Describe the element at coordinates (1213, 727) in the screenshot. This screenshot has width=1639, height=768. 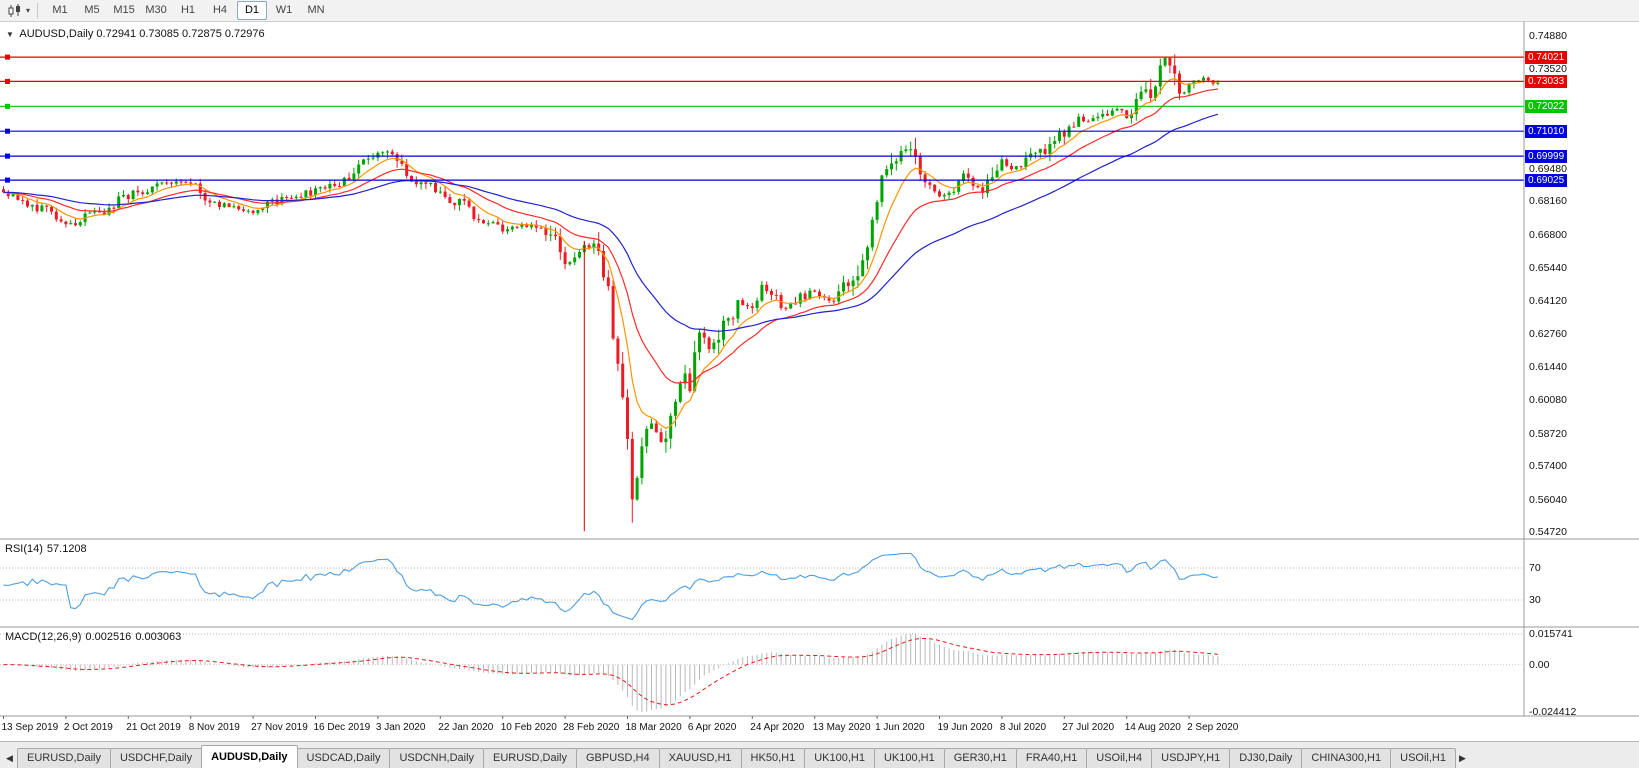
I see `date-axis-label: 2 Sep 2020` at that location.